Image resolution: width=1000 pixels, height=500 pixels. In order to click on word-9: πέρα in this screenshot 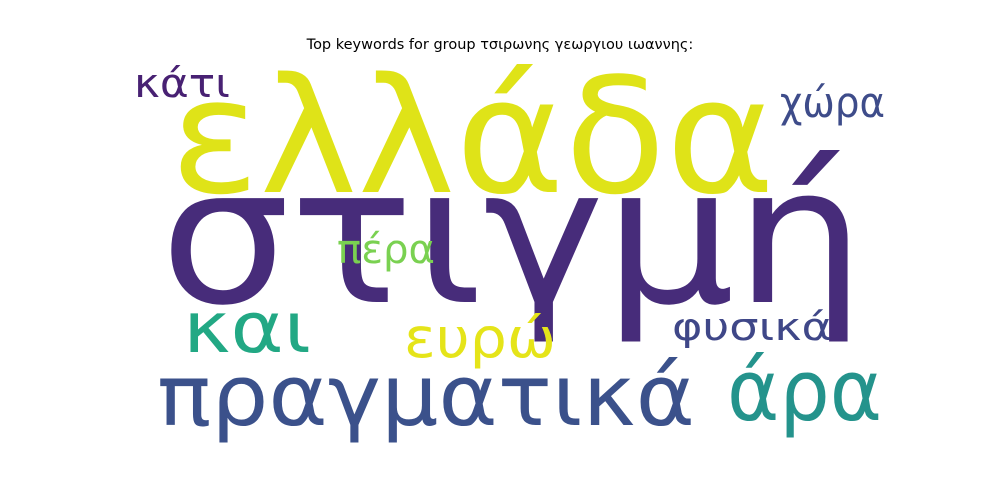, I will do `click(386, 250)`.